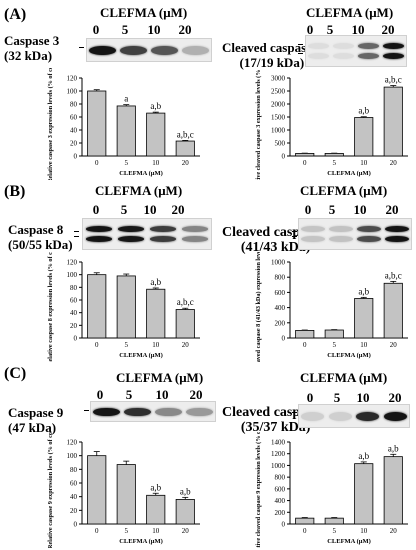 This screenshot has height=550, width=416. What do you see at coordinates (358, 29) in the screenshot?
I see `conc-row-a-right: 0 5 10 20` at bounding box center [358, 29].